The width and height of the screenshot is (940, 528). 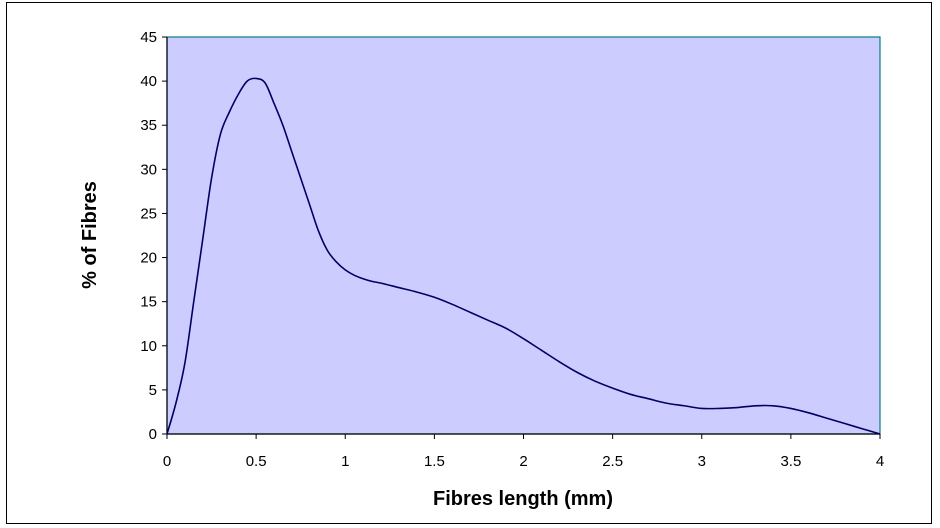 I want to click on y-tick-label: 0, so click(x=153, y=434).